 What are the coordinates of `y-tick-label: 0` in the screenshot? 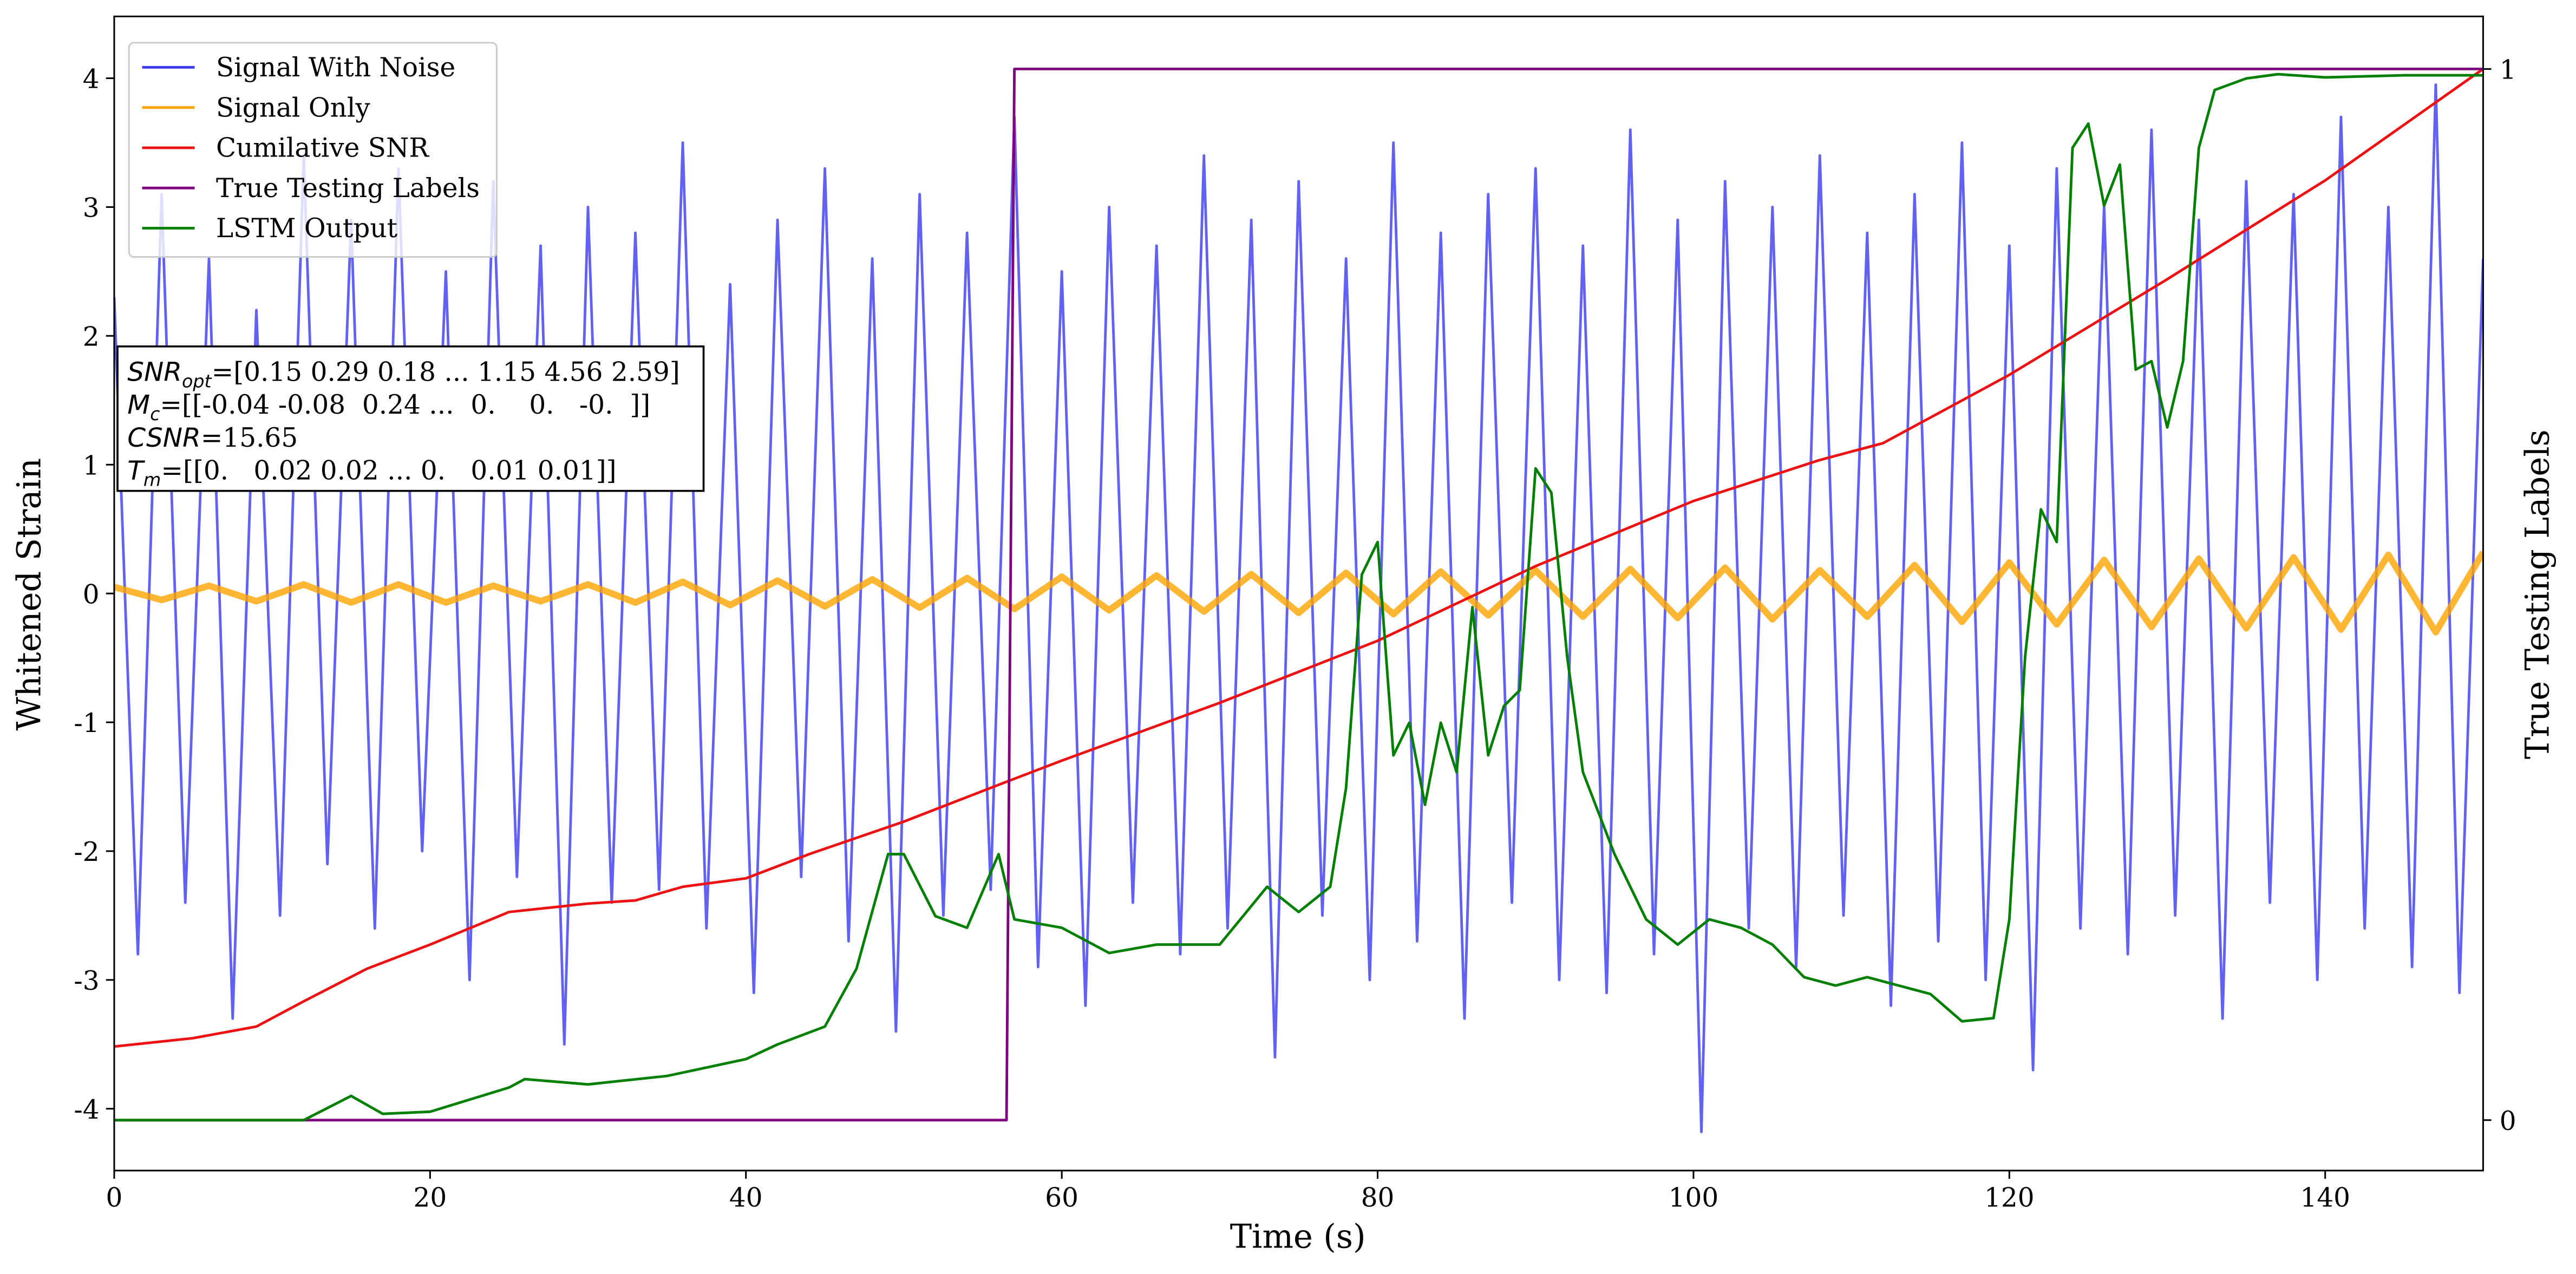 It's located at (92, 594).